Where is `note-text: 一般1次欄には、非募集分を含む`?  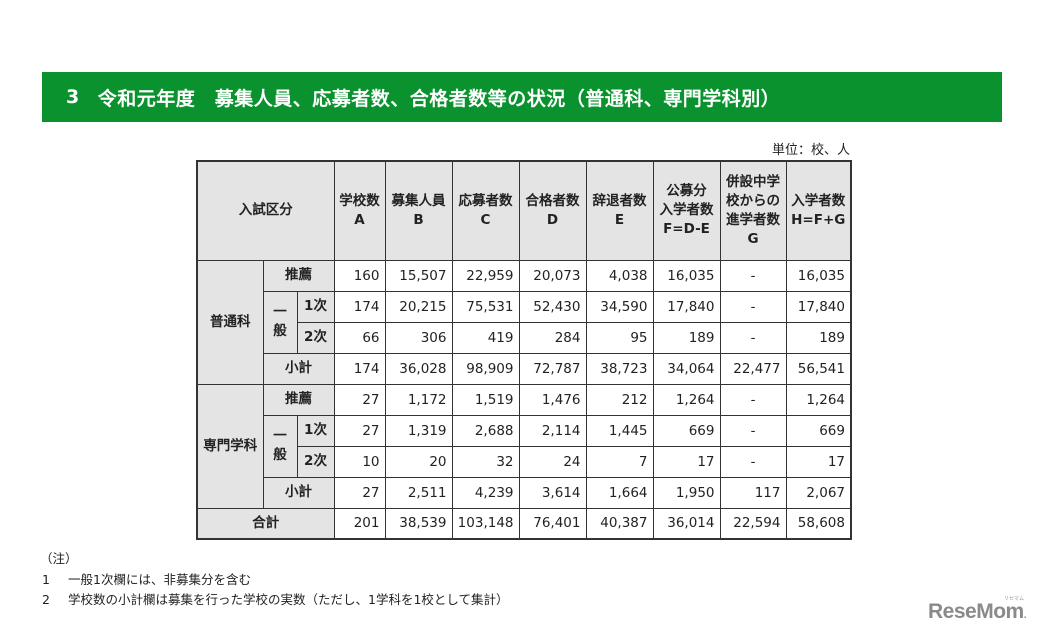 note-text: 一般1次欄には、非募集分を含む is located at coordinates (159, 579).